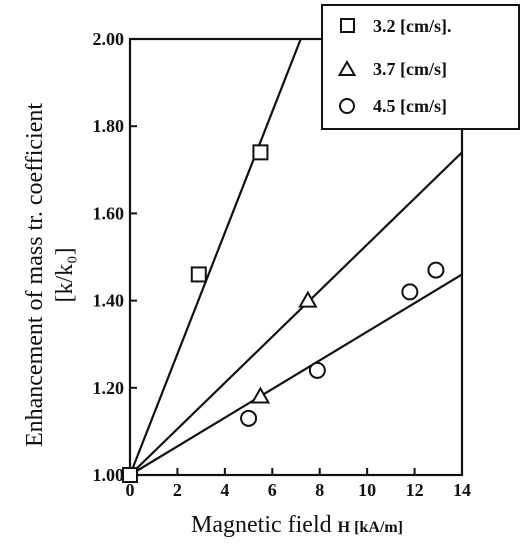 The image size is (530, 548). What do you see at coordinates (410, 69) in the screenshot?
I see `legend-label-series-2: 3.7 [cm/s]` at bounding box center [410, 69].